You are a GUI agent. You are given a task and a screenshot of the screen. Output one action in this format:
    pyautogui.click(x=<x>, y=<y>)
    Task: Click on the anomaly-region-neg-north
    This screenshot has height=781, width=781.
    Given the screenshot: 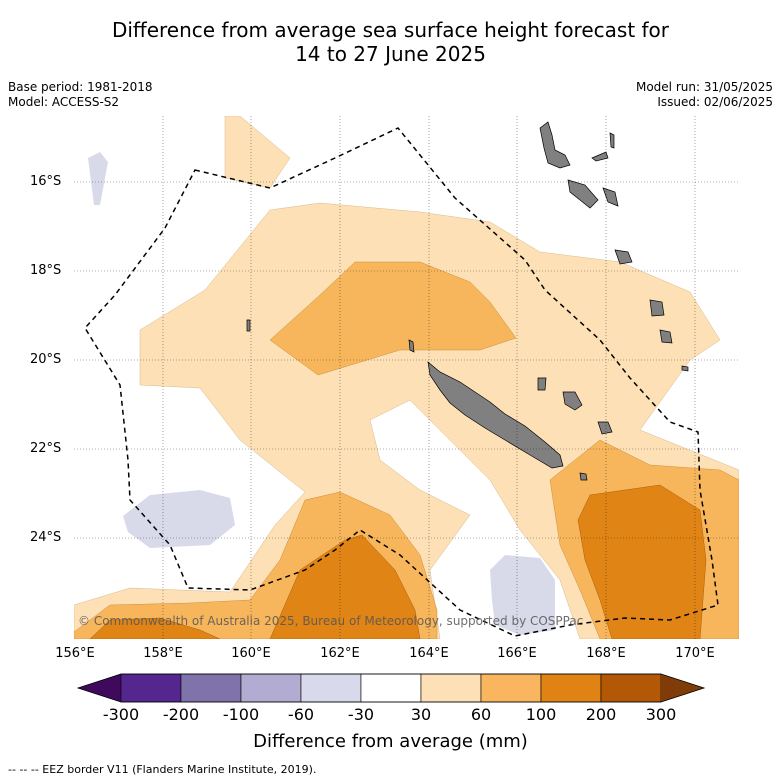 What is the action you would take?
    pyautogui.click(x=98, y=178)
    